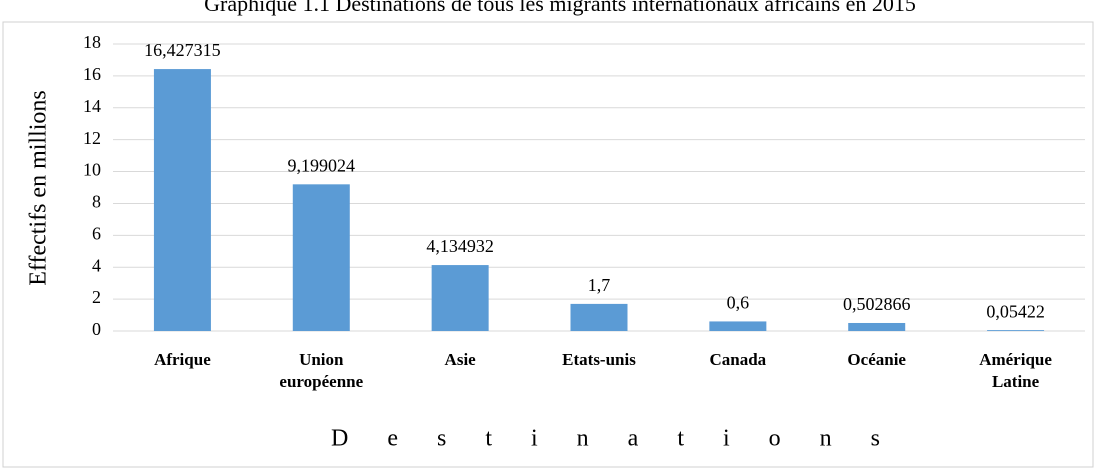 The width and height of the screenshot is (1096, 469). Describe the element at coordinates (182, 359) in the screenshot. I see `x-tick-label: Afrique` at that location.